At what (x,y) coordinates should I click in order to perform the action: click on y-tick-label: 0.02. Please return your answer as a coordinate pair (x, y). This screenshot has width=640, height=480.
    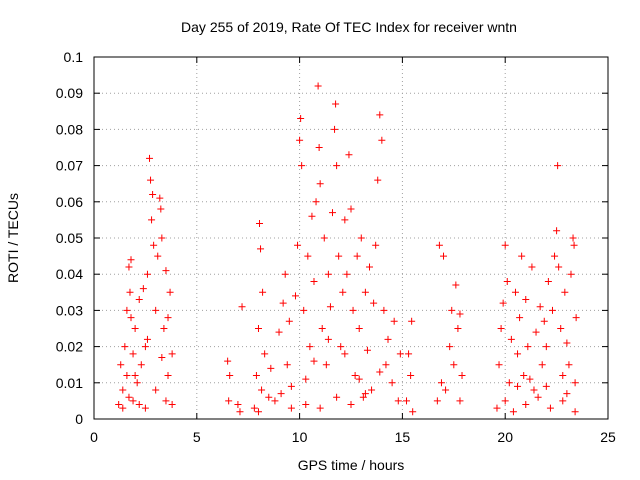
    Looking at the image, I should click on (69, 347).